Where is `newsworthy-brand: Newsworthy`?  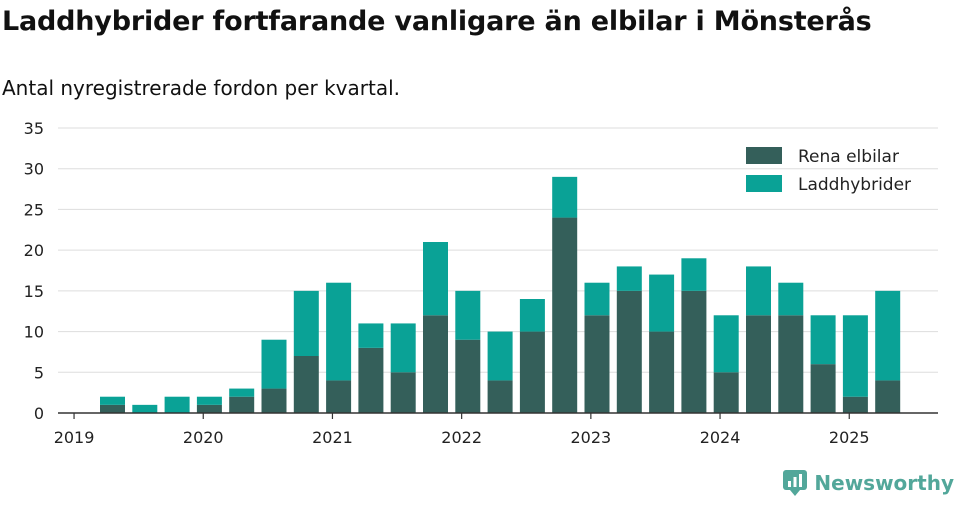 newsworthy-brand: Newsworthy is located at coordinates (868, 483).